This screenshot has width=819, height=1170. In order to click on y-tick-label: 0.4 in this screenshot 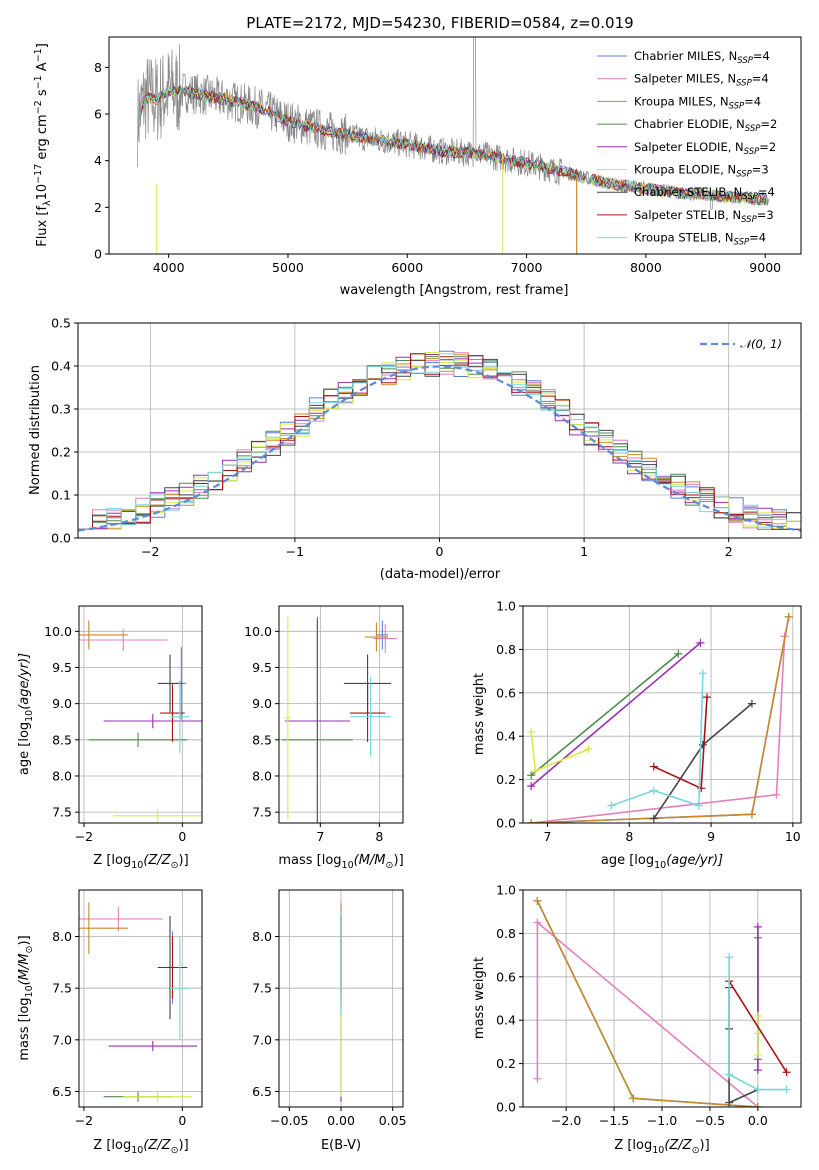, I will do `click(506, 736)`.